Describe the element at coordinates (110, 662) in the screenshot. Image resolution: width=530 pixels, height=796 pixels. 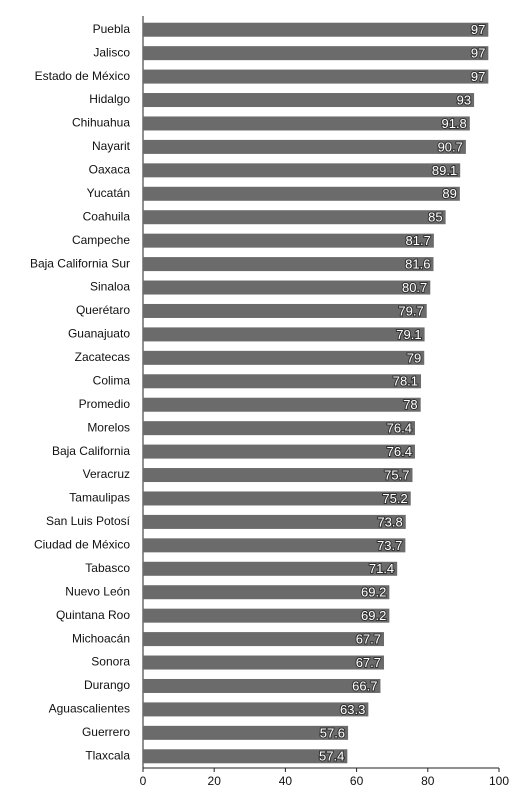
I see `y-tick-label: Sonora` at that location.